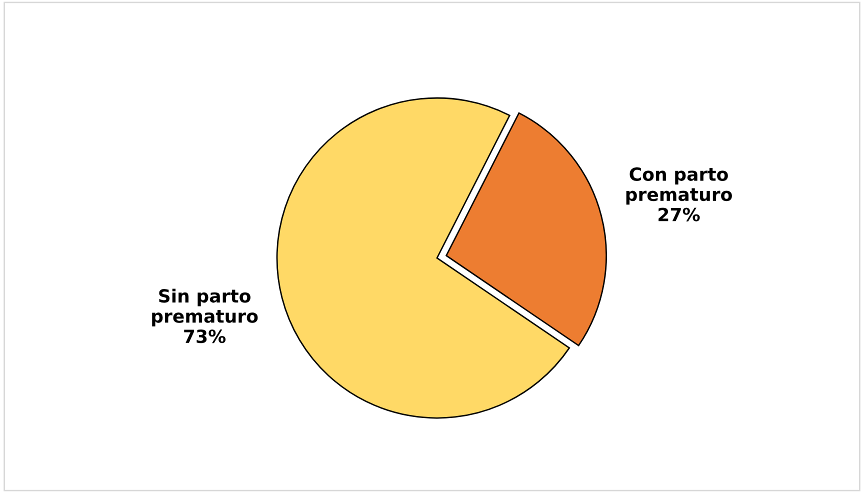 This screenshot has height=493, width=864. What do you see at coordinates (679, 215) in the screenshot?
I see `data-label: 27%` at bounding box center [679, 215].